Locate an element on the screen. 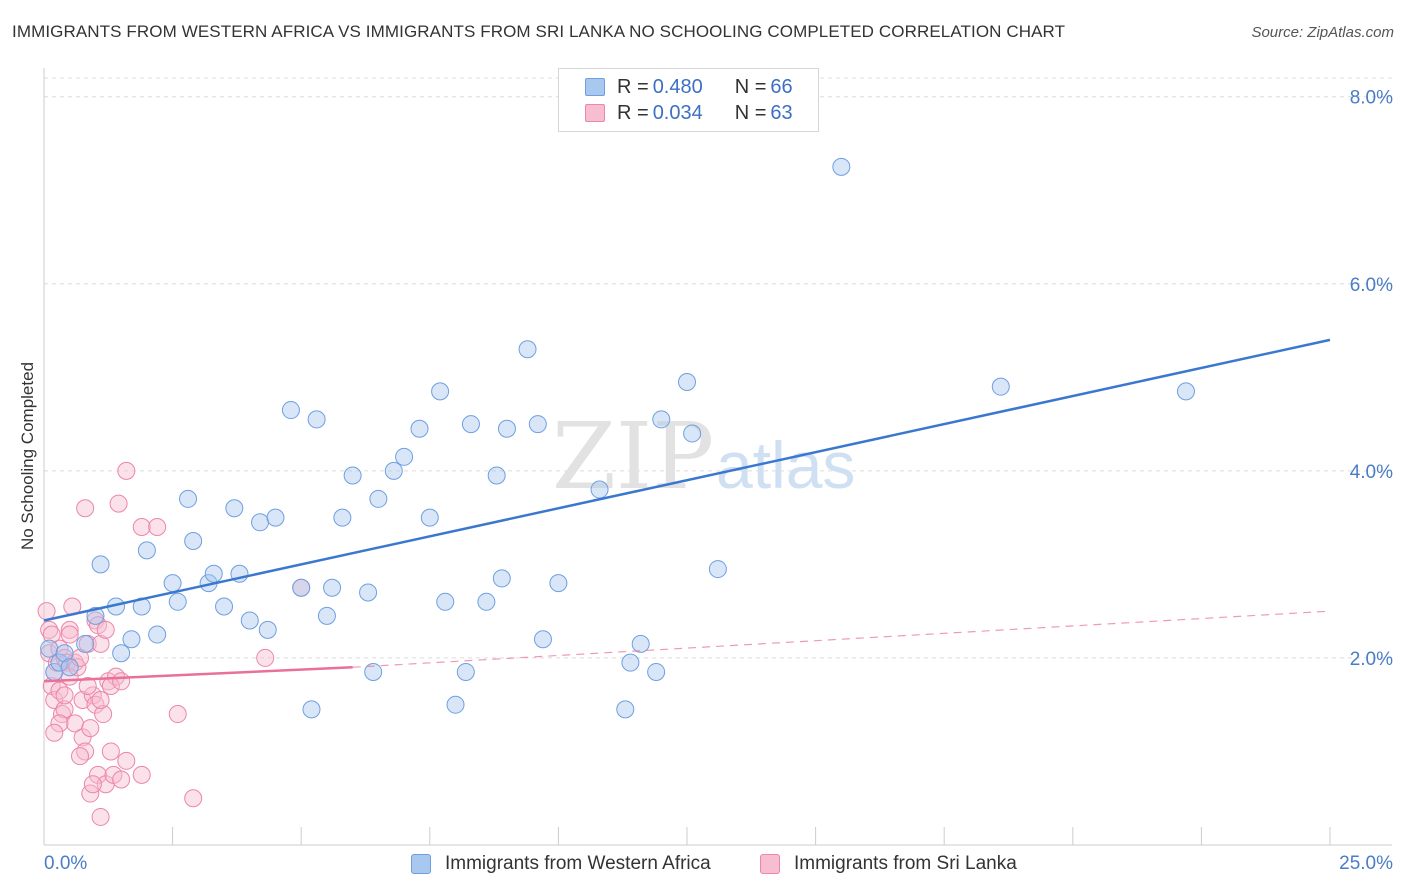 This screenshot has height=892, width=1406. legend-r-value-sri-lanka: 0.034 is located at coordinates (677, 112).